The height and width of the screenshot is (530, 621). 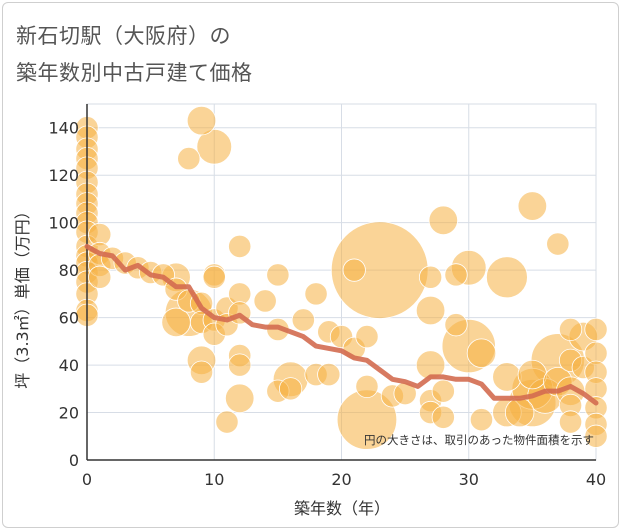 What do you see at coordinates (69, 365) in the screenshot?
I see `y-tick-label: 40` at bounding box center [69, 365].